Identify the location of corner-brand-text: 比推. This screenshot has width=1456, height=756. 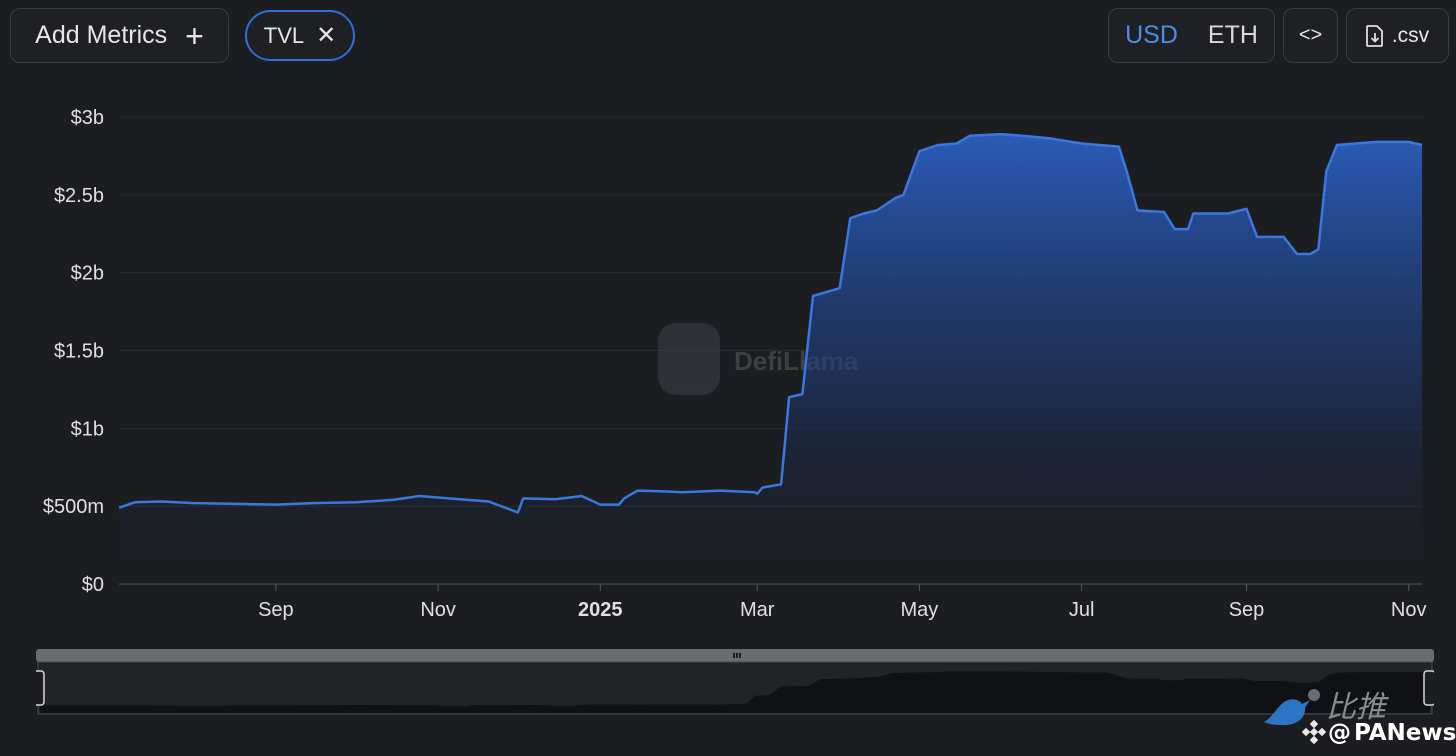
(1356, 707).